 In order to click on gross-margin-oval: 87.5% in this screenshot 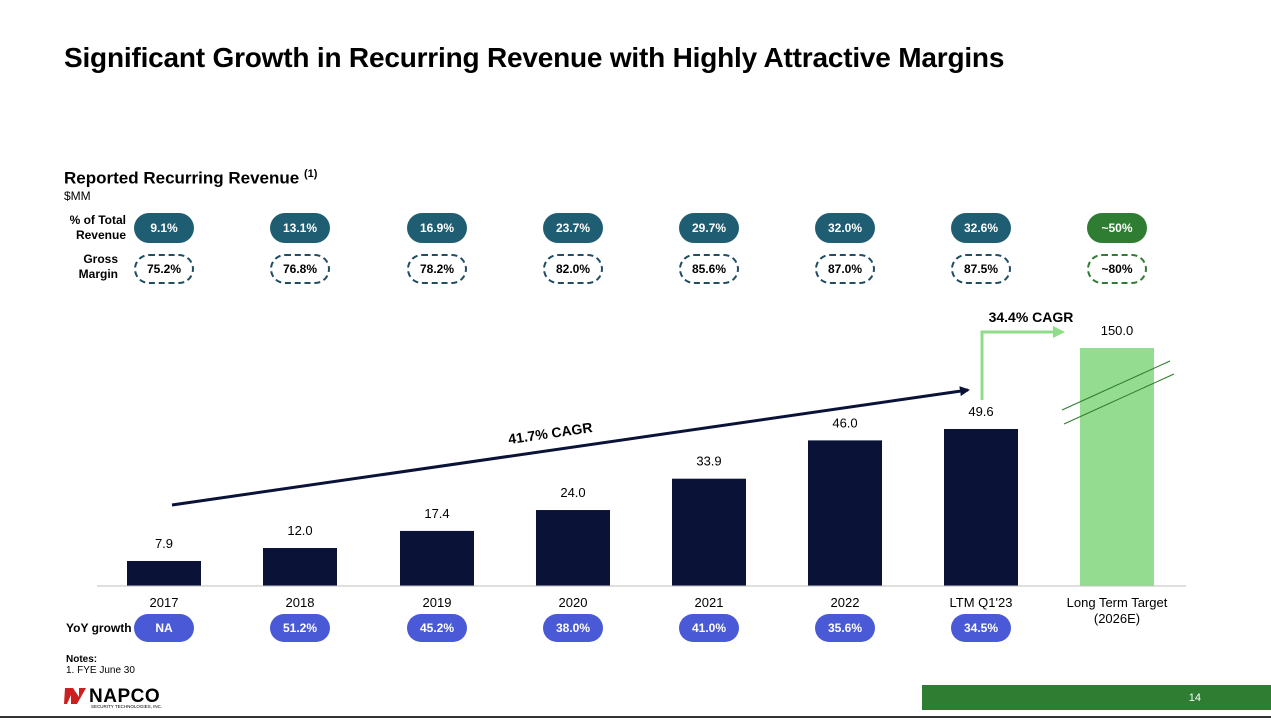, I will do `click(981, 269)`.